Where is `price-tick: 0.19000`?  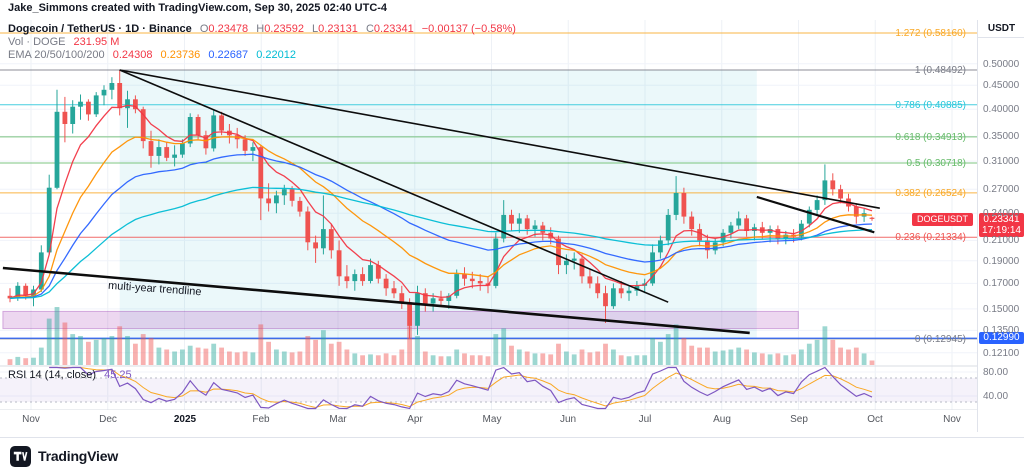
price-tick: 0.19000 is located at coordinates (1001, 261).